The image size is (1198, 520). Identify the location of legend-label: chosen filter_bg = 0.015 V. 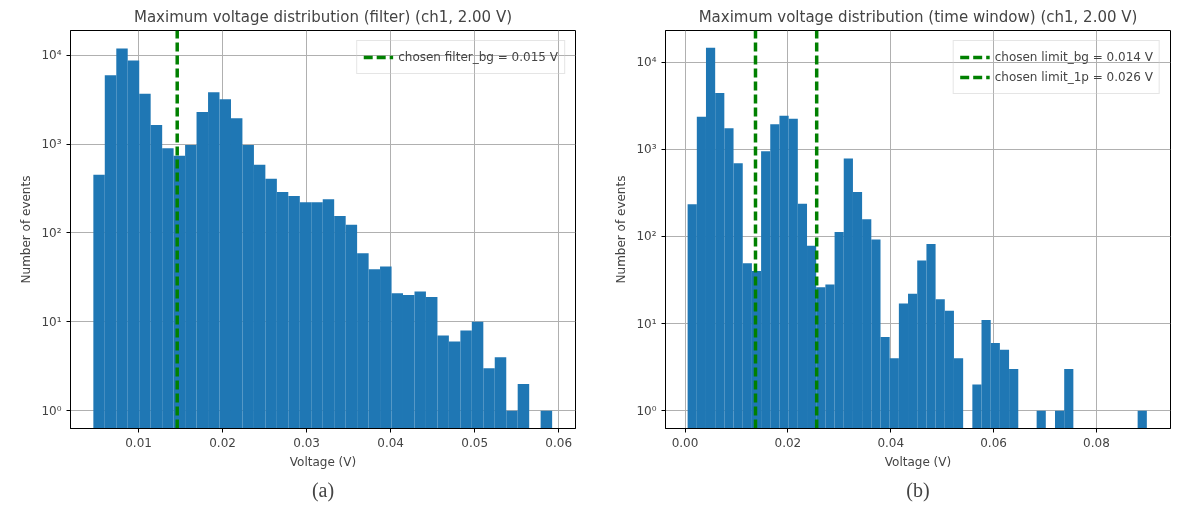
(478, 57).